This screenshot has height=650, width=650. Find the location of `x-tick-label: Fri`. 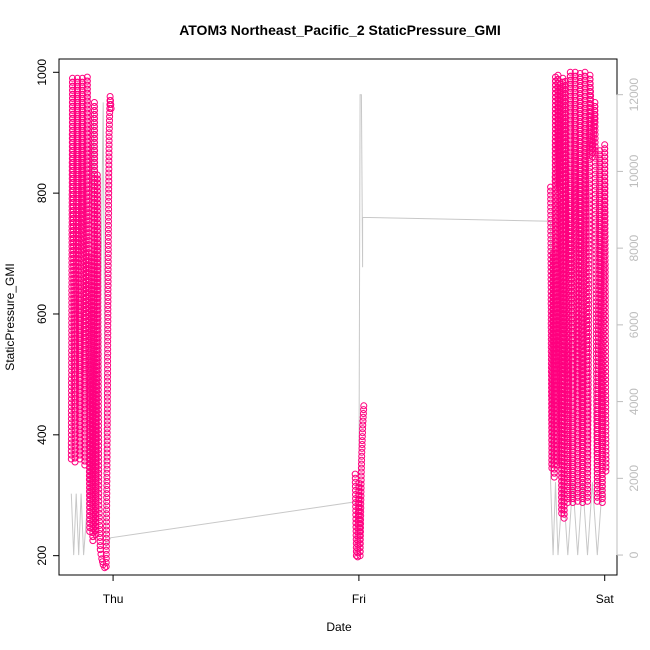

x-tick-label: Fri is located at coordinates (359, 599).